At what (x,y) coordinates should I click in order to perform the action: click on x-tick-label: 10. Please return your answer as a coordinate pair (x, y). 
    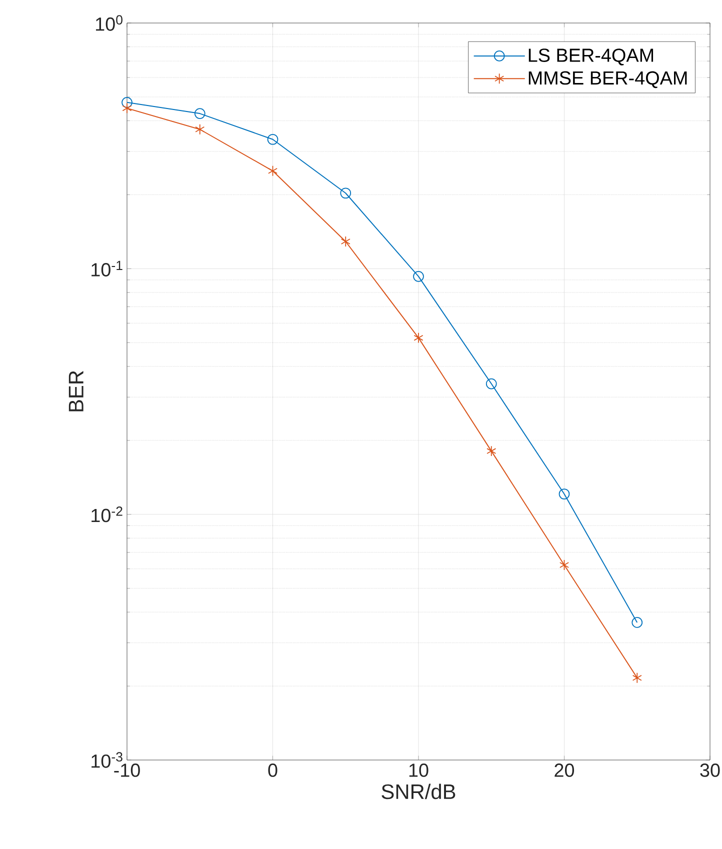
    Looking at the image, I should click on (418, 770).